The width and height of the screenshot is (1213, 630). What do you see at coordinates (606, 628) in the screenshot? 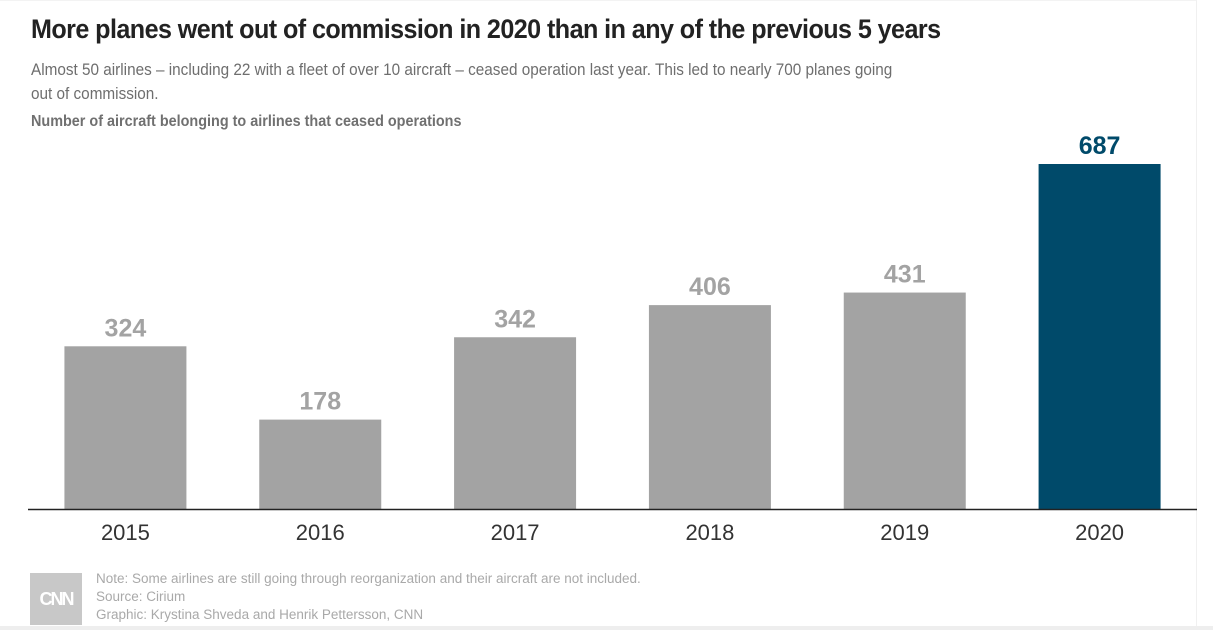
I see `bottom-strip` at bounding box center [606, 628].